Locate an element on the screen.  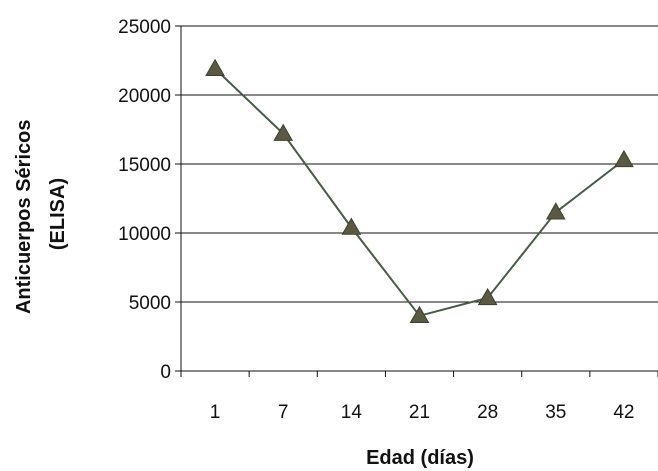
x-tick-label-1: 1 is located at coordinates (215, 412).